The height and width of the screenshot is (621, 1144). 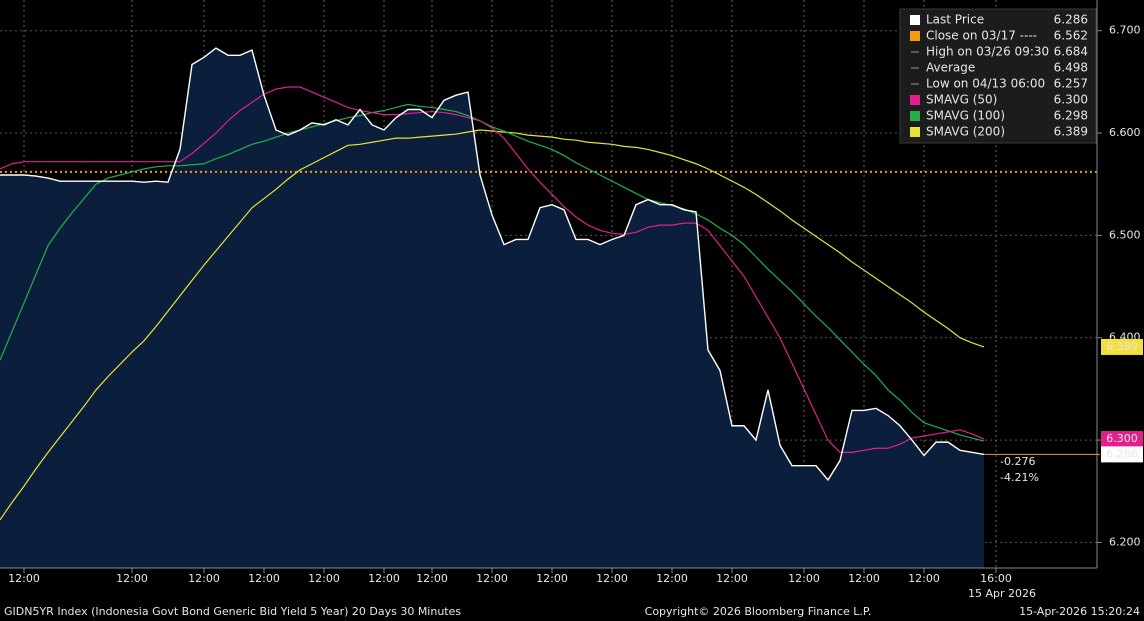 What do you see at coordinates (1071, 116) in the screenshot?
I see `legend-value: 6.298` at bounding box center [1071, 116].